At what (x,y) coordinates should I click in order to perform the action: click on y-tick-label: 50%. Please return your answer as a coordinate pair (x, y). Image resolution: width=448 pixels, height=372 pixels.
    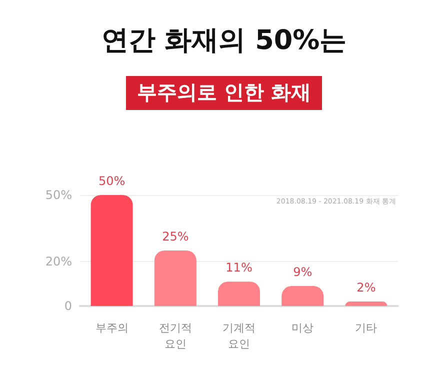
    Looking at the image, I should click on (58, 195).